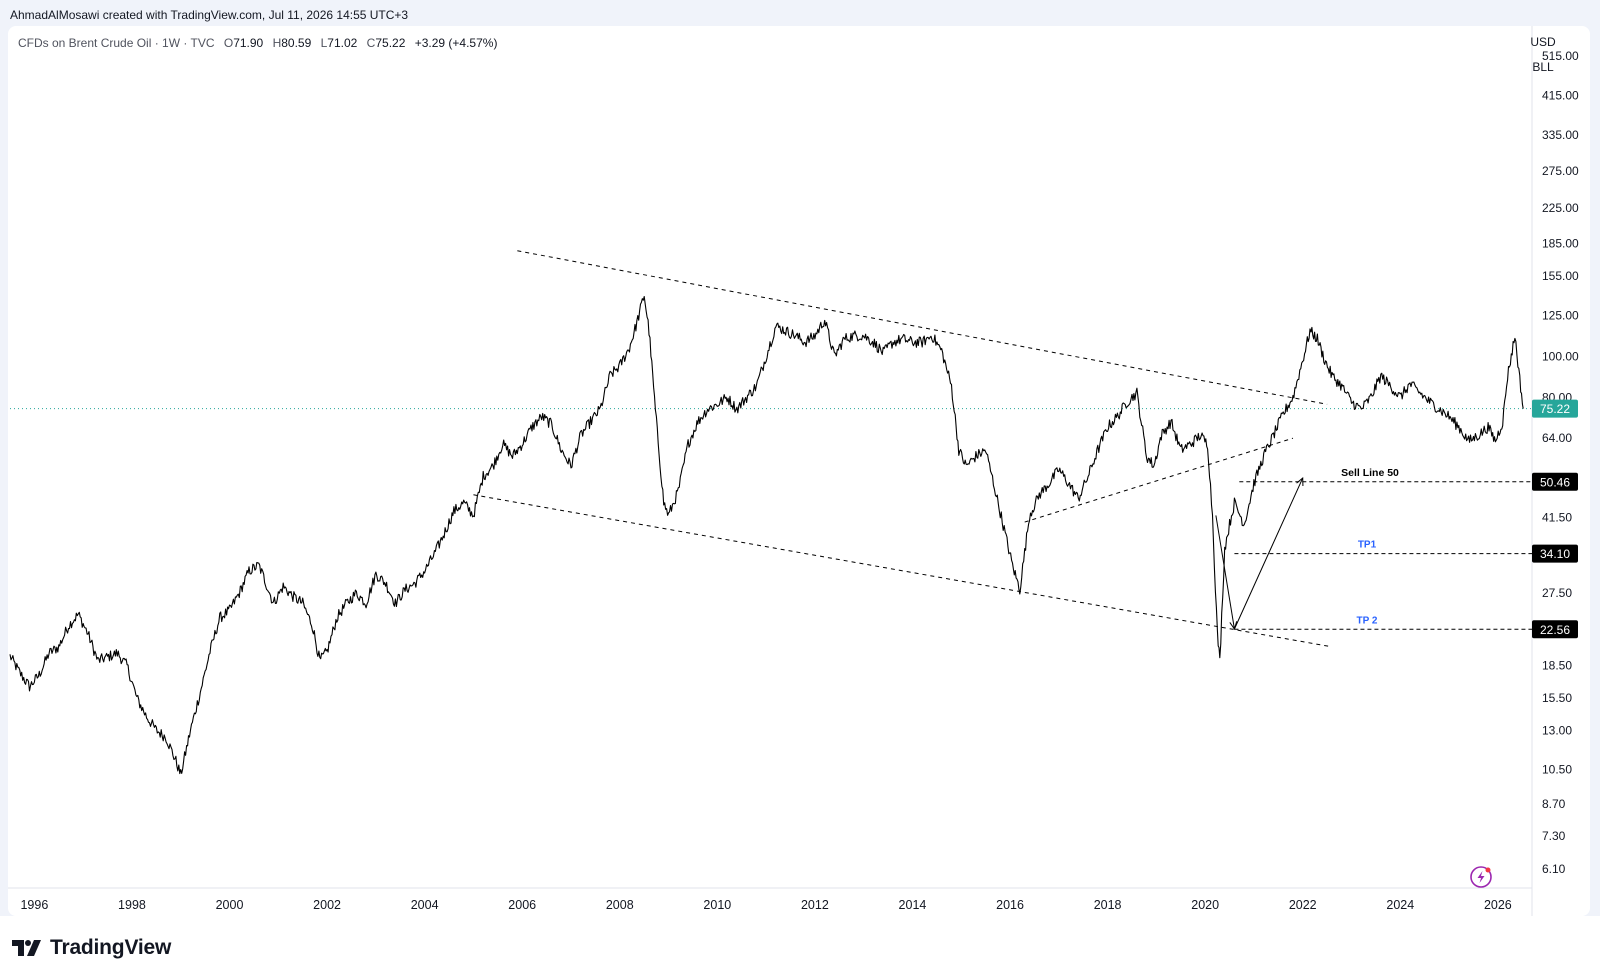 The image size is (1600, 974). What do you see at coordinates (371, 43) in the screenshot?
I see `close-key: C` at bounding box center [371, 43].